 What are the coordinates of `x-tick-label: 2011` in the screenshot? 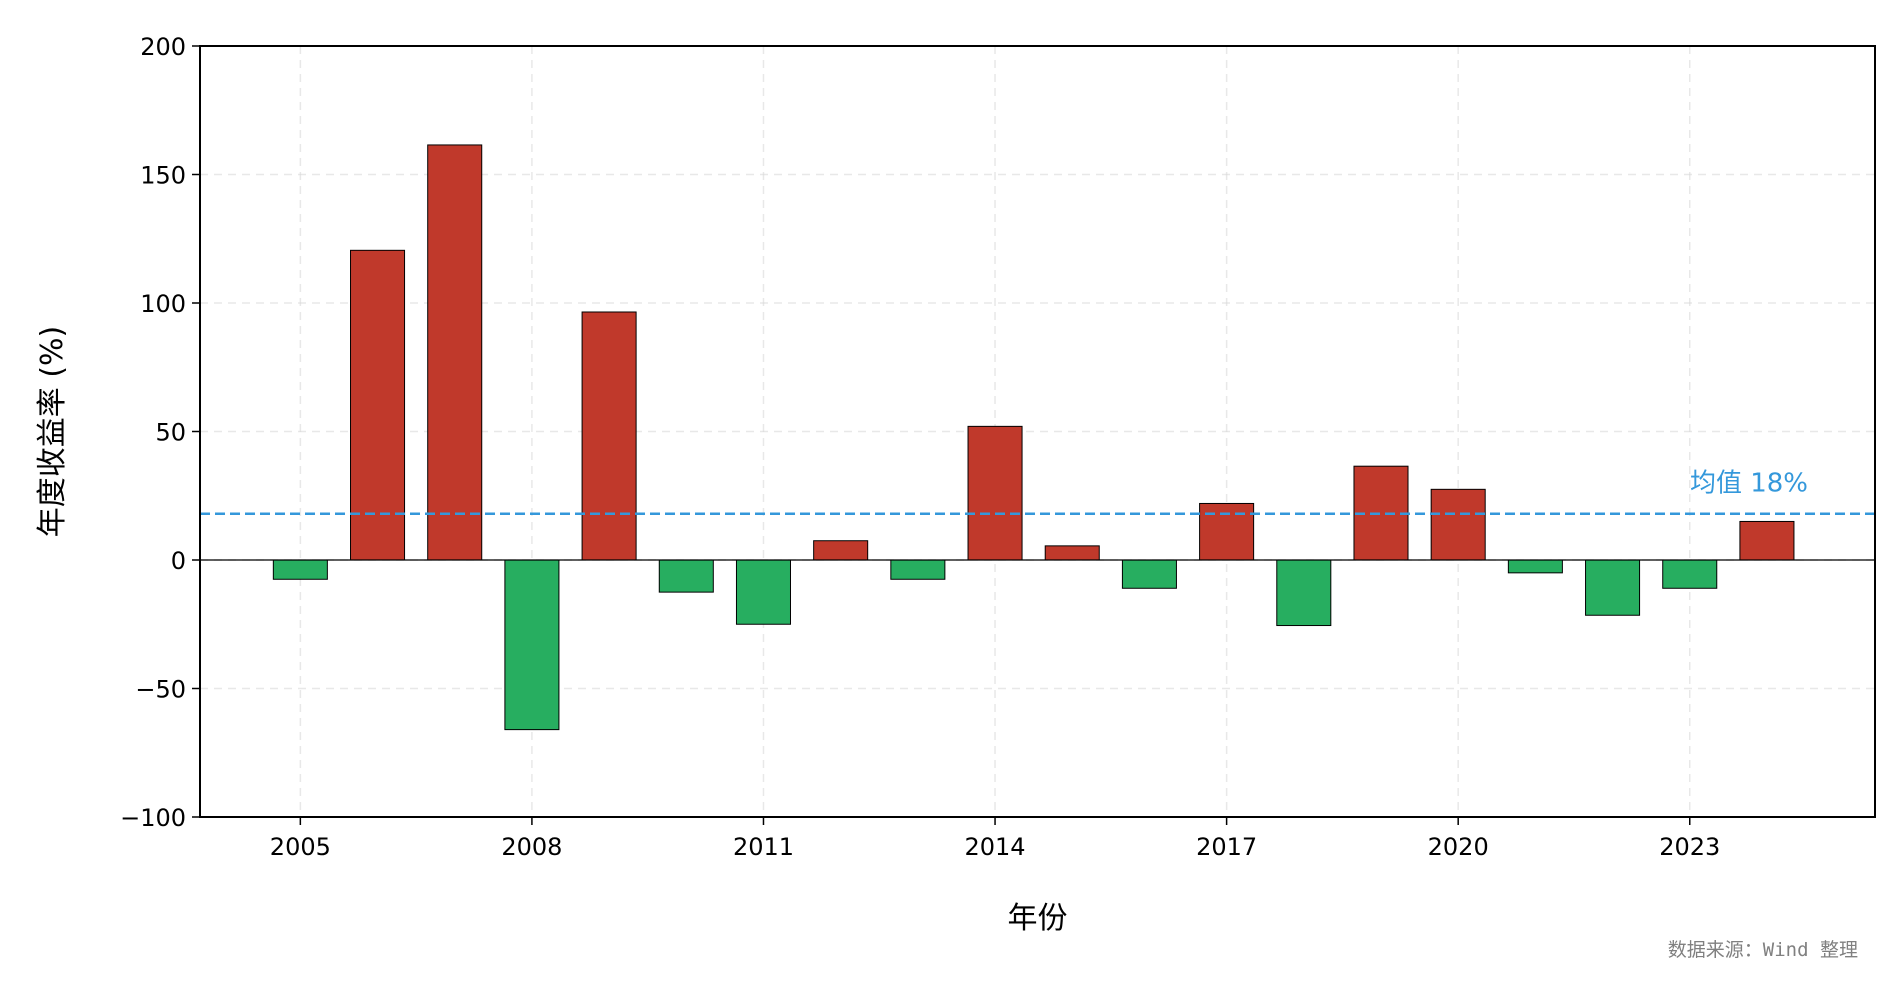 It's located at (763, 847).